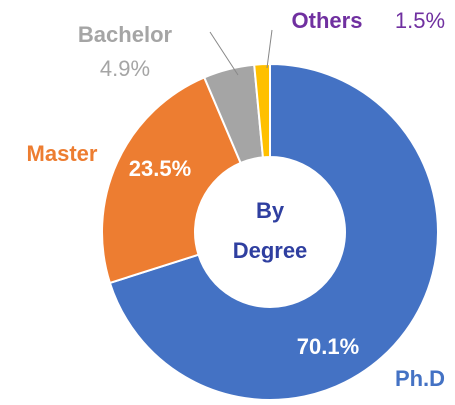 The image size is (455, 405). What do you see at coordinates (125, 34) in the screenshot?
I see `category-label: Bachelor` at bounding box center [125, 34].